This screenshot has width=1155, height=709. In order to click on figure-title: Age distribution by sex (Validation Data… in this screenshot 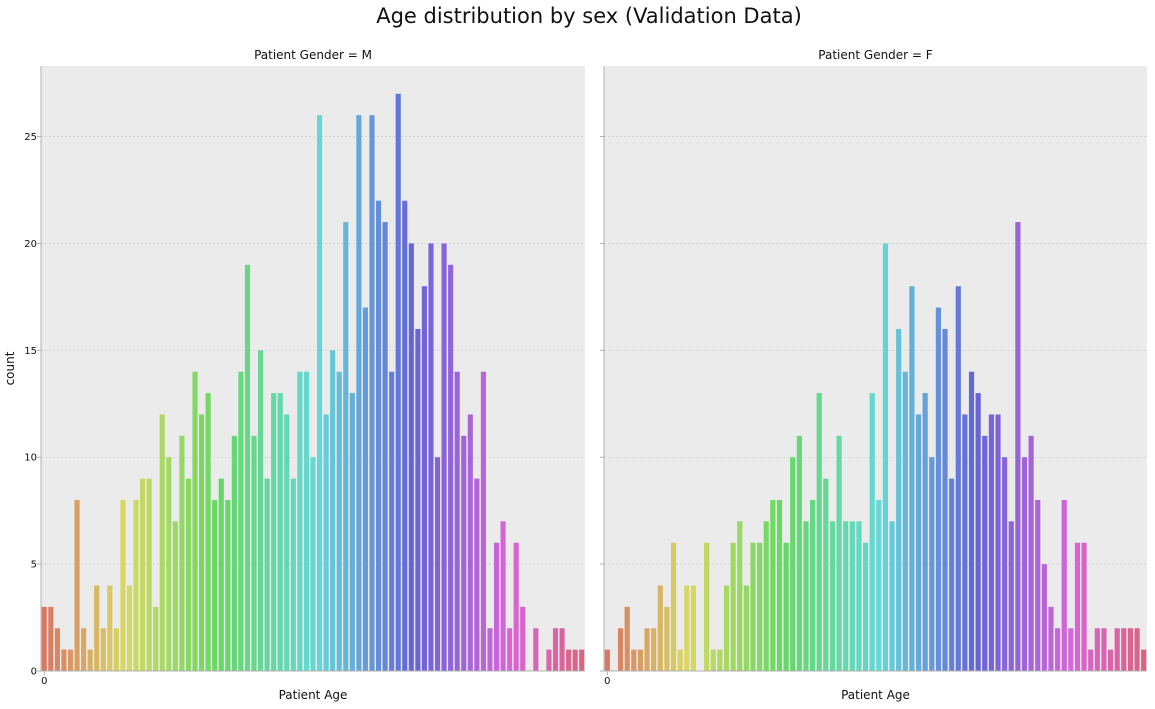, I will do `click(589, 16)`.